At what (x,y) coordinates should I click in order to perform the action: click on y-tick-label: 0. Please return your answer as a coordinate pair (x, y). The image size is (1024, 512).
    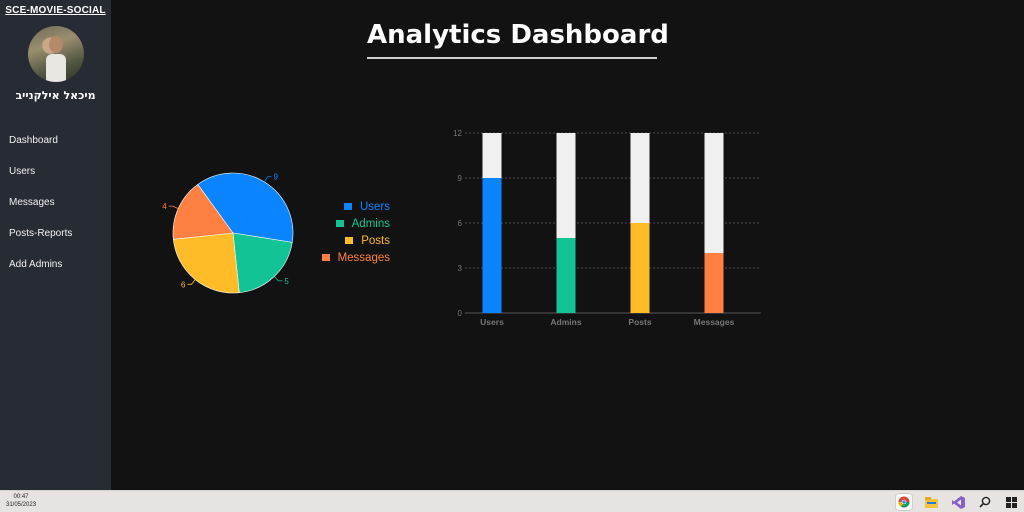
    Looking at the image, I should click on (460, 313).